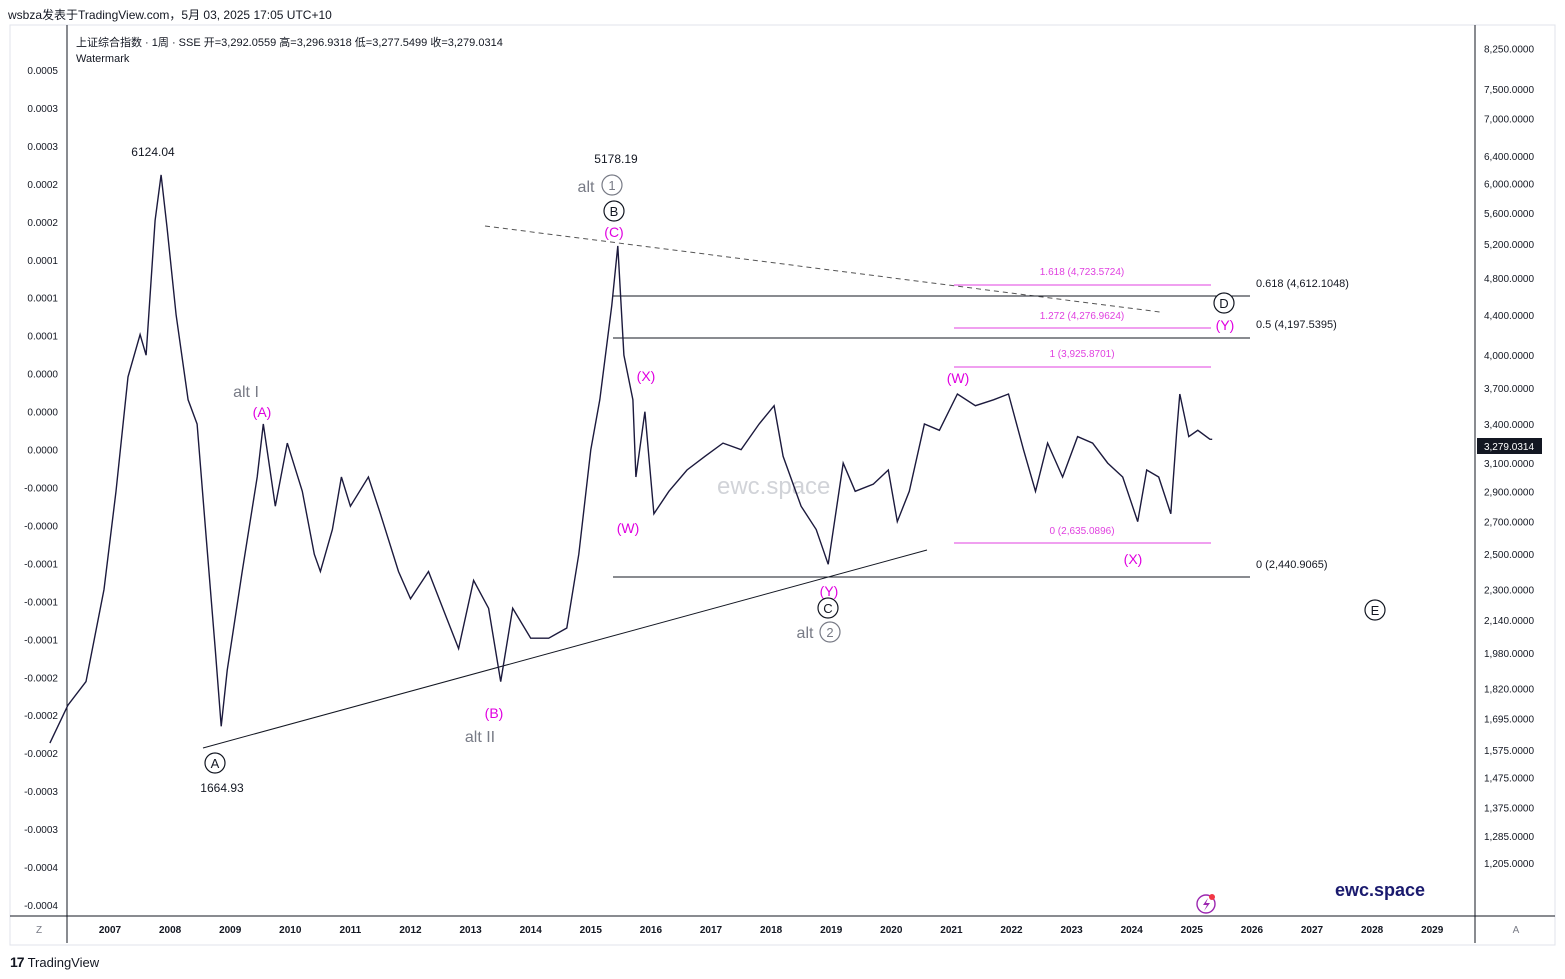 The height and width of the screenshot is (979, 1565). What do you see at coordinates (1509, 447) in the screenshot?
I see `current-price-label: 3,279.0314` at bounding box center [1509, 447].